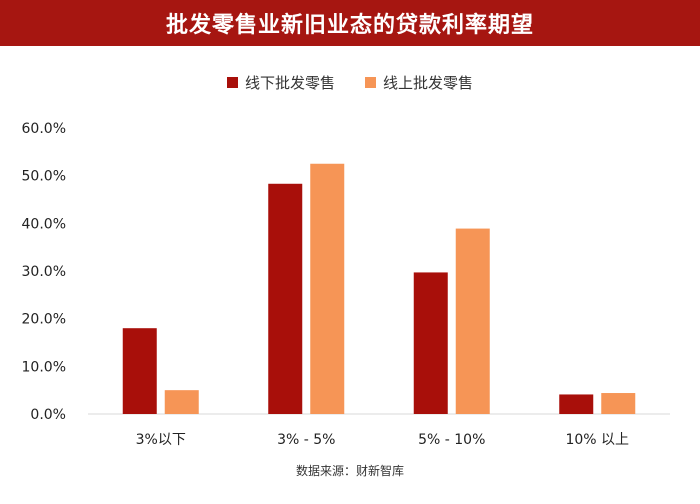 This screenshot has height=504, width=700. I want to click on title-bar: 批发零售业新旧业态的贷款利率期望, so click(350, 23).